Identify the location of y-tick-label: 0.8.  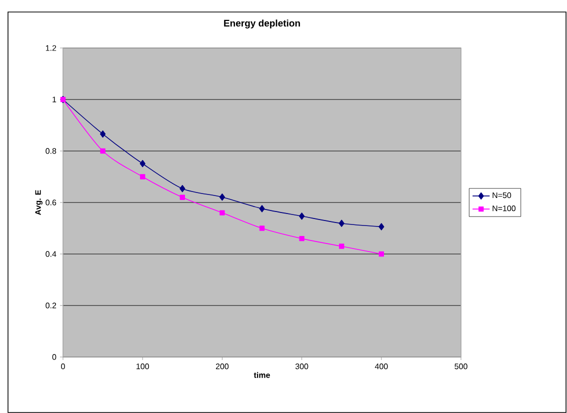
(51, 151).